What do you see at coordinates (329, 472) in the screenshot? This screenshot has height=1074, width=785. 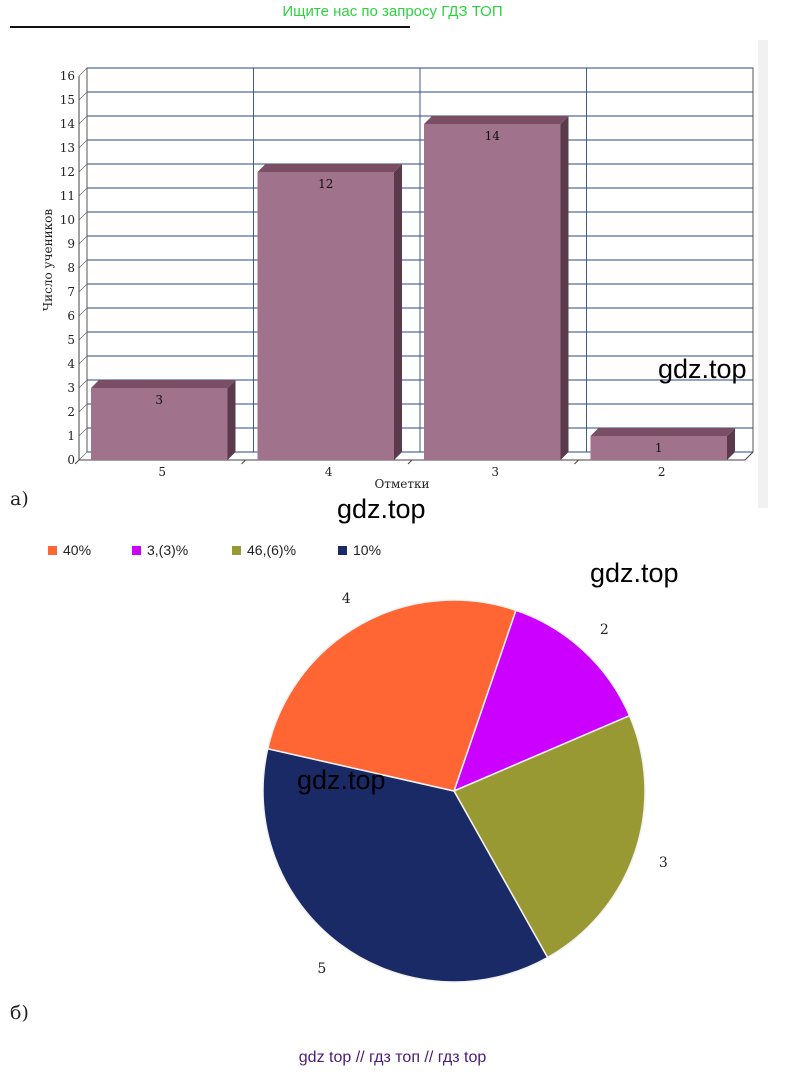 I see `x-tick-label: 4` at bounding box center [329, 472].